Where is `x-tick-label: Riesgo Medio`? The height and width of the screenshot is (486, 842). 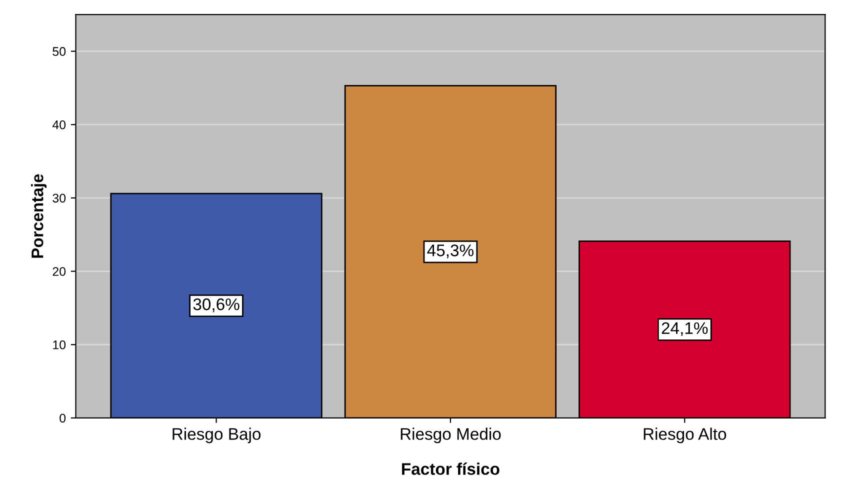 x-tick-label: Riesgo Medio is located at coordinates (450, 436).